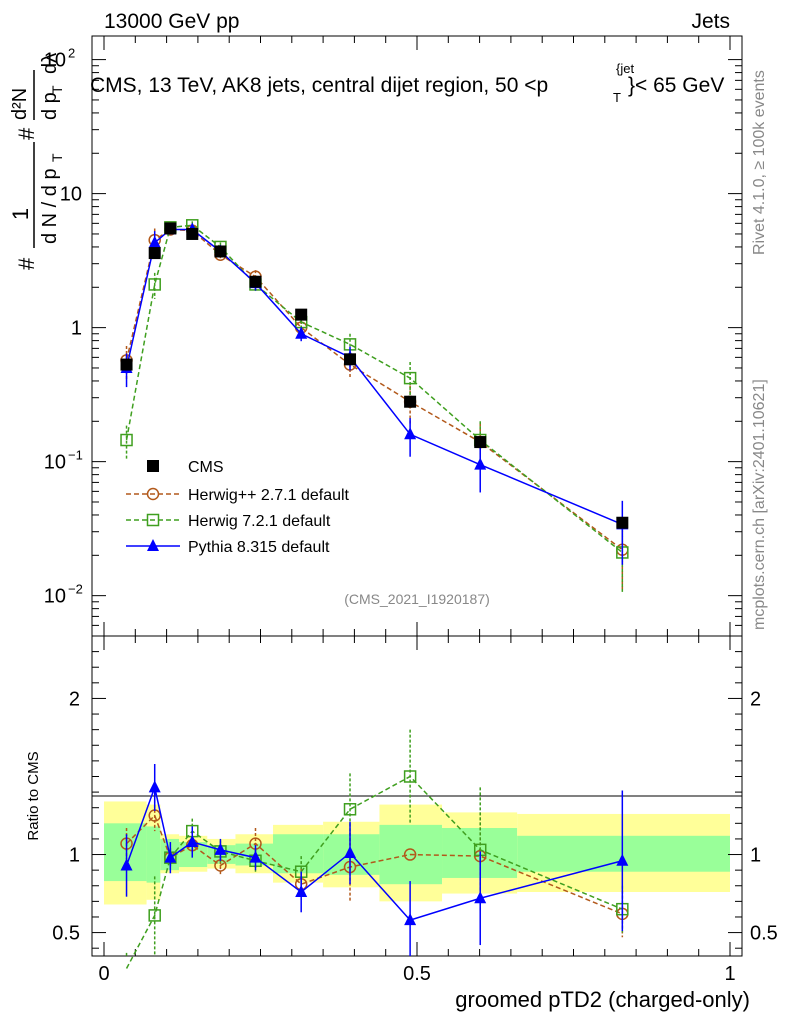 This screenshot has width=786, height=1024. I want to click on legend-entry-herwig7: Herwig 7.2.1 default, so click(228, 521).